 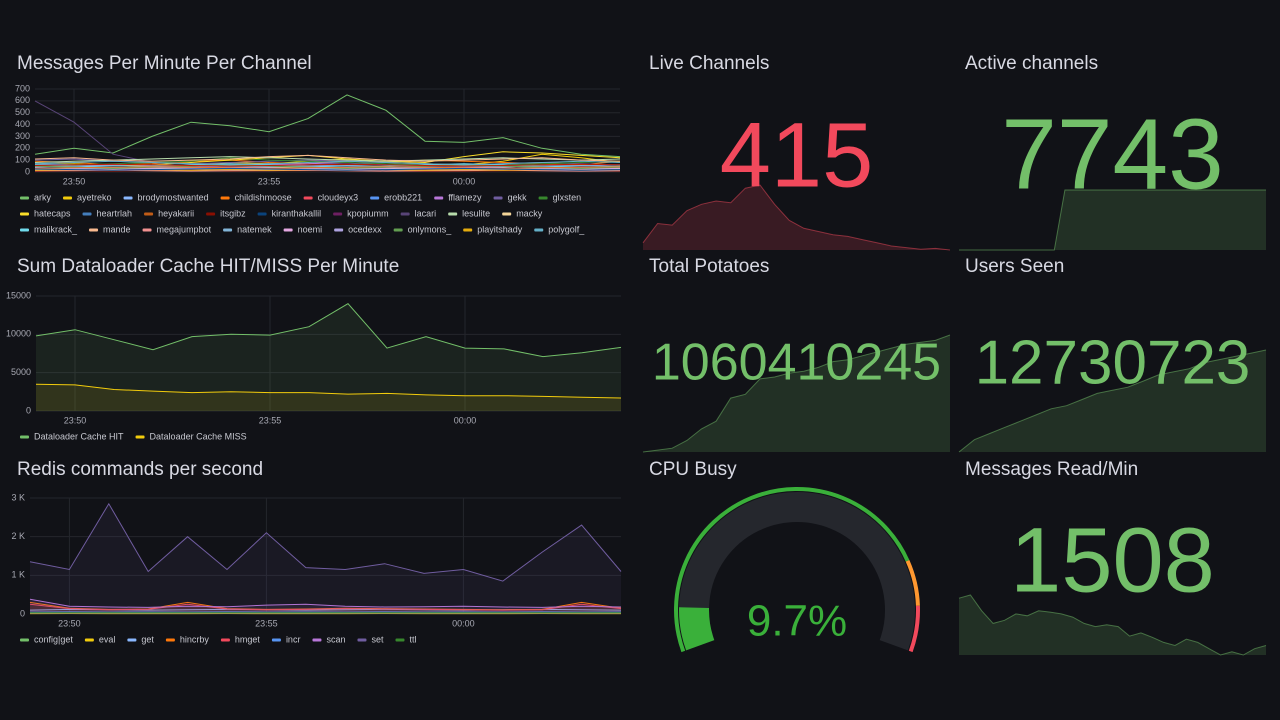 What do you see at coordinates (18, 536) in the screenshot?
I see `y-tick-label: 2 K` at bounding box center [18, 536].